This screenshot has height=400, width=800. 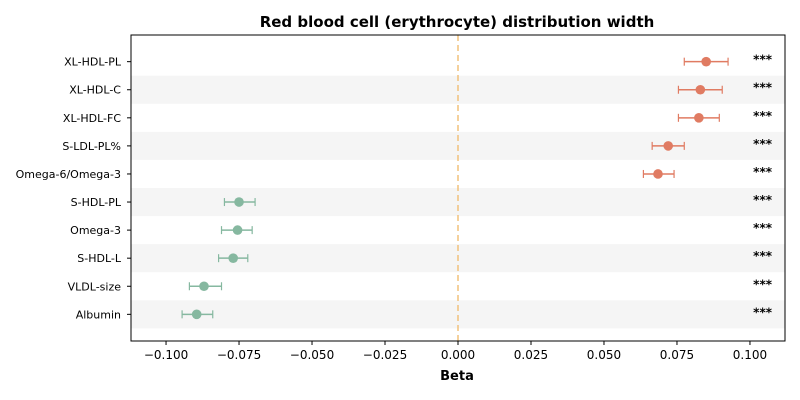 I want to click on row-label: XL-HDL-PL, so click(x=93, y=62).